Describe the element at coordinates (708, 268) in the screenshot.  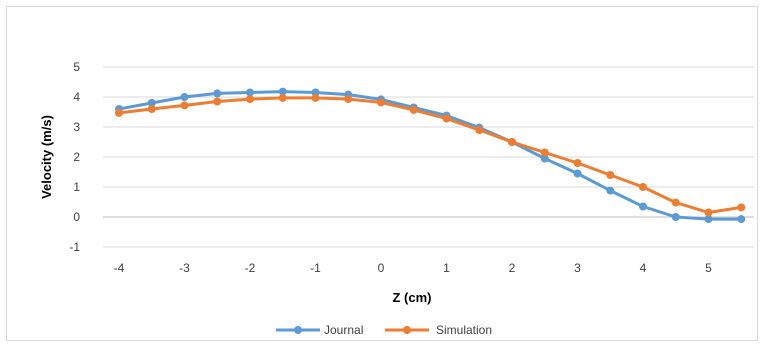
I see `x-tick-label: 5` at that location.